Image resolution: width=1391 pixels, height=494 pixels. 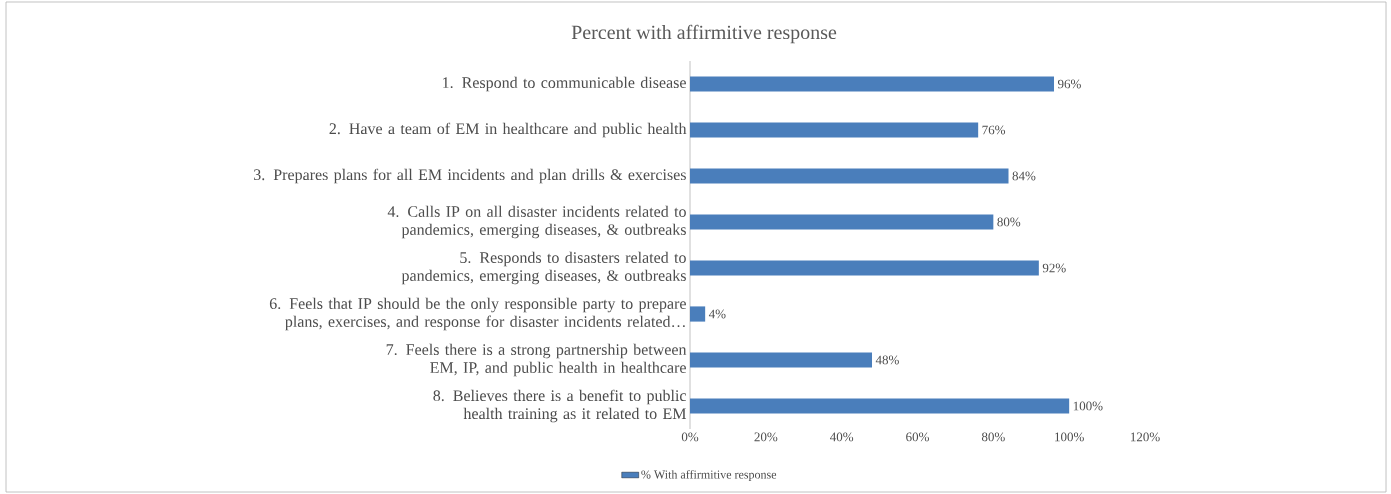 I want to click on x-tick-label: 120%, so click(x=1145, y=437).